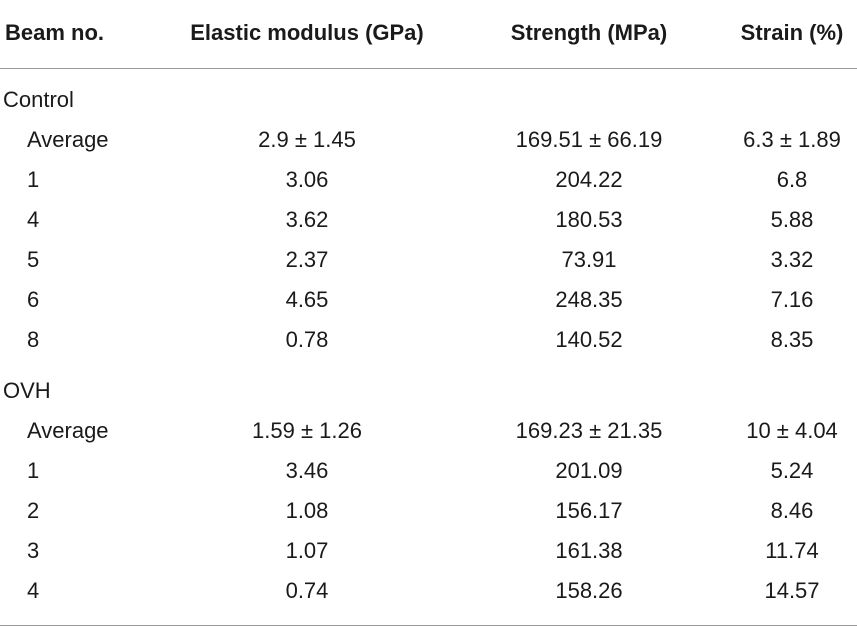 The width and height of the screenshot is (857, 627). I want to click on column-header: Elastic modulus (GPa), so click(307, 32).